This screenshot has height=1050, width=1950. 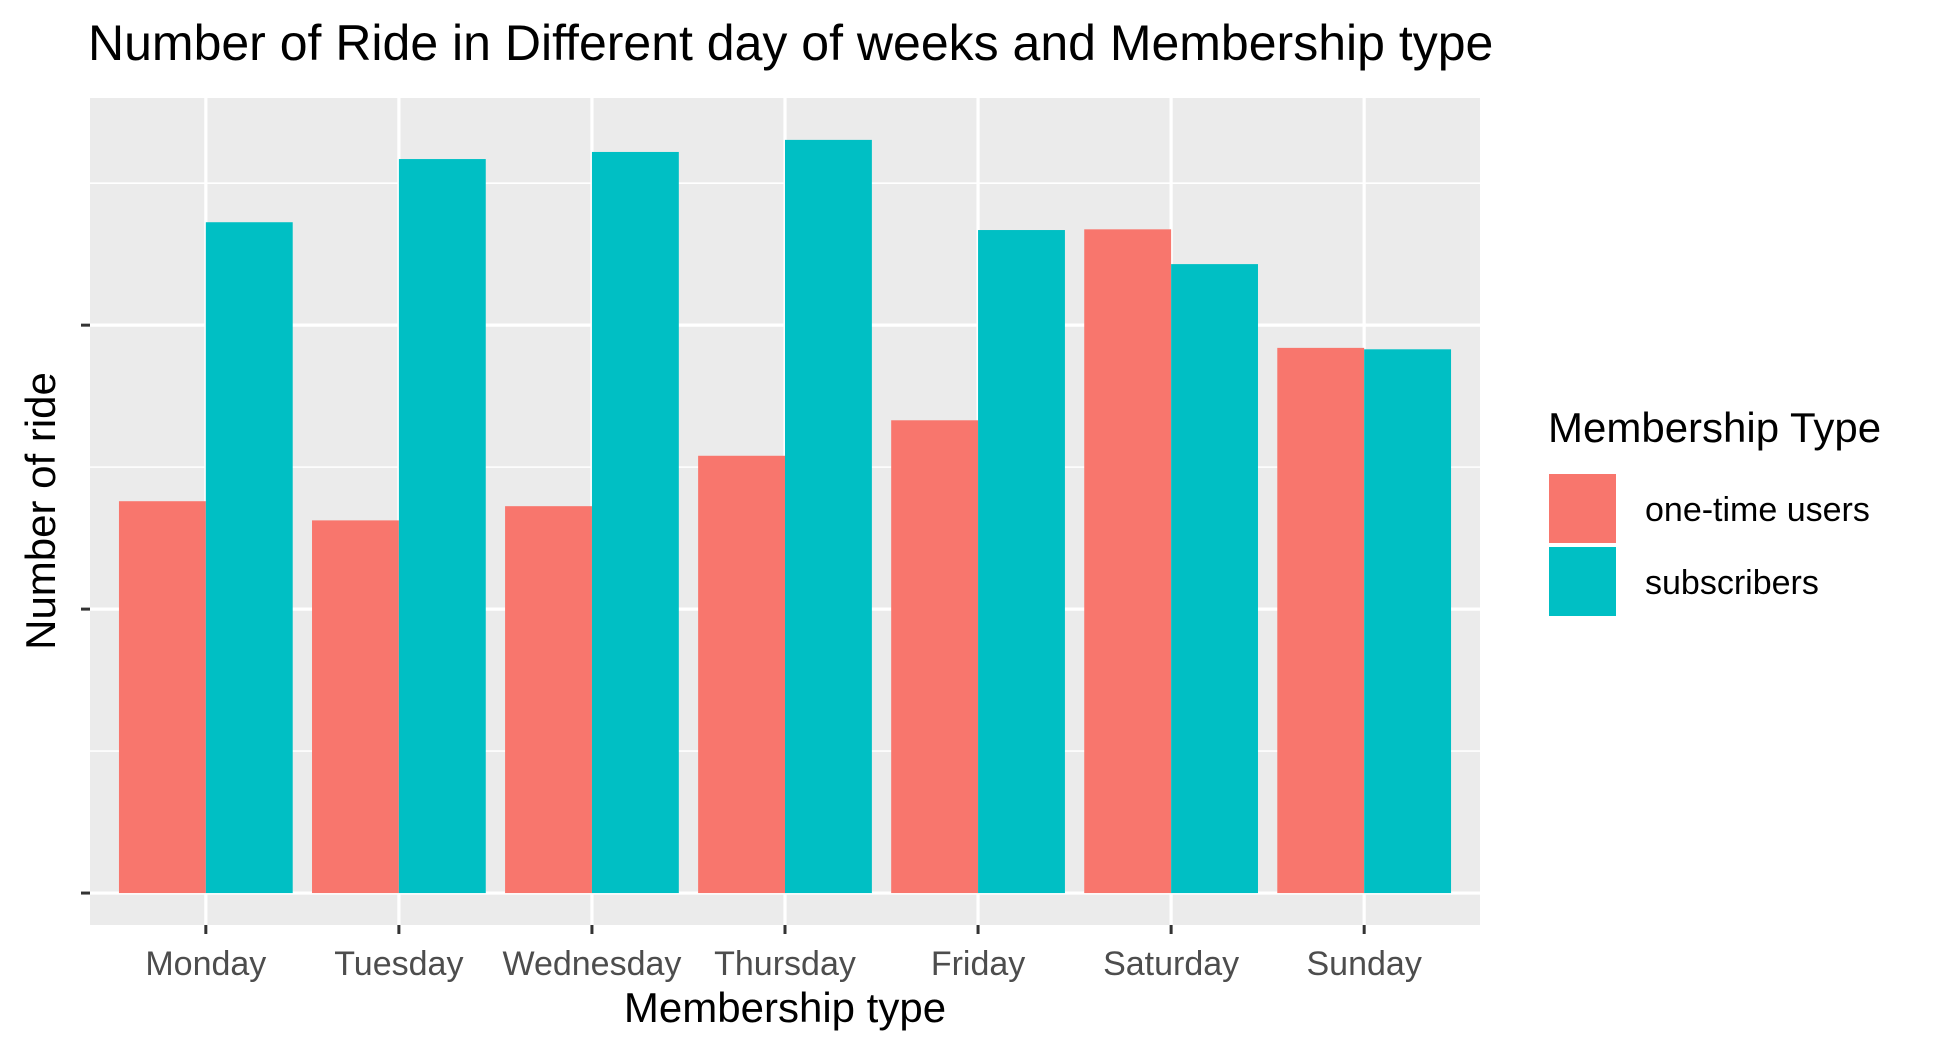 I want to click on bar-subscribers-saturday, so click(x=1214, y=579).